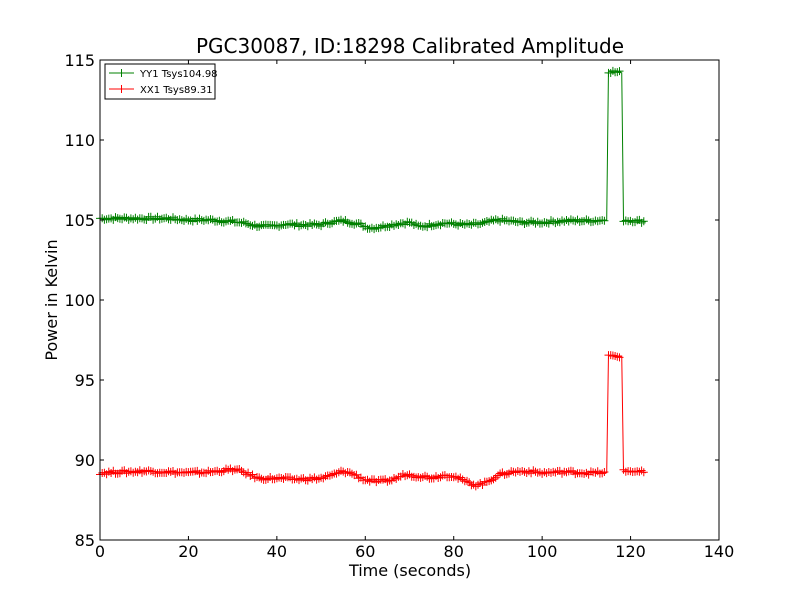 The width and height of the screenshot is (800, 600). I want to click on y-tick-label: 105, so click(79, 220).